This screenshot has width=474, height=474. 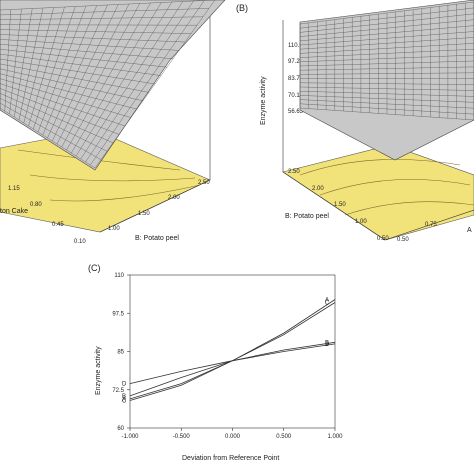 I want to click on panel-b-y-axis-line, so click(x=429, y=225).